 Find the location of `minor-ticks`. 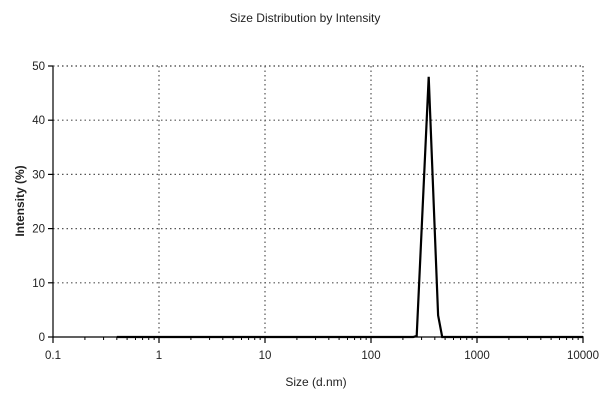

minor-ticks is located at coordinates (331, 338).